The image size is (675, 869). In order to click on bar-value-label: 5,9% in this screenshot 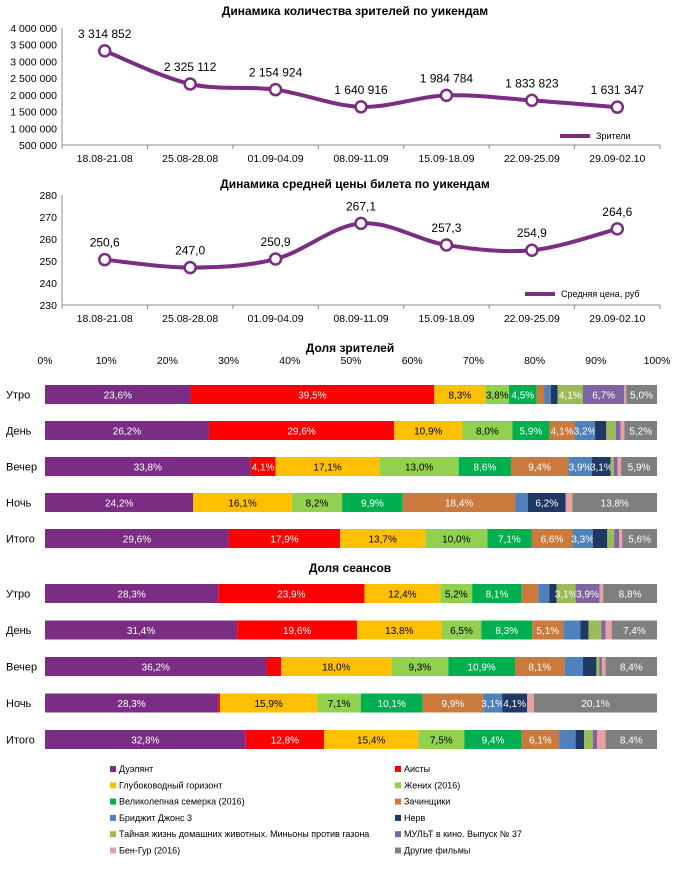, I will do `click(531, 432)`.